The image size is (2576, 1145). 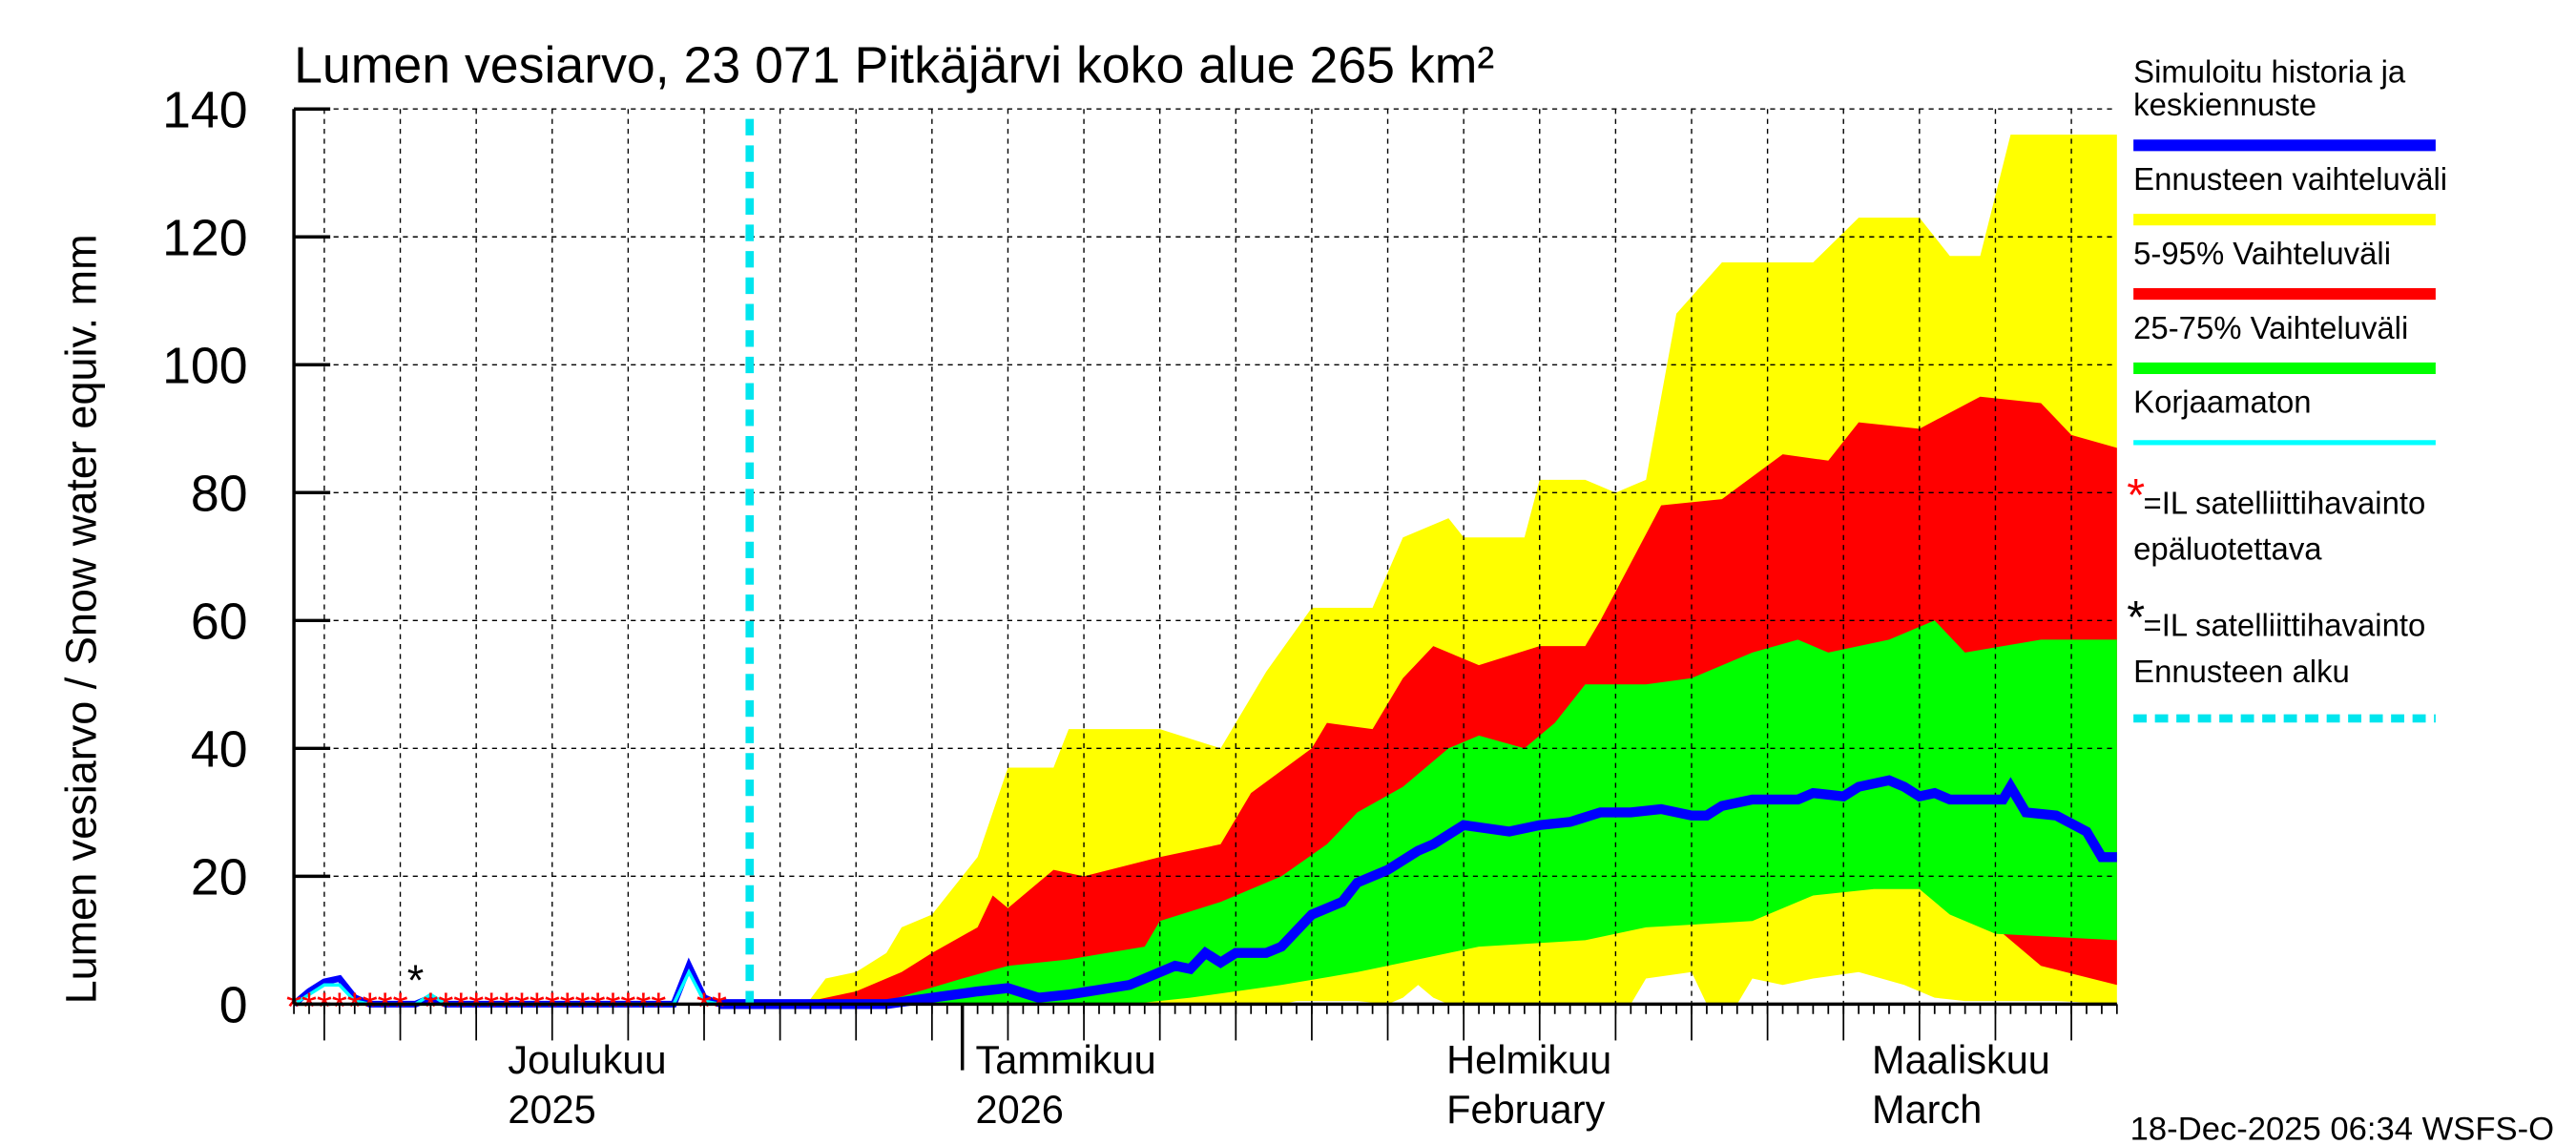 What do you see at coordinates (2262, 254) in the screenshot?
I see `legend-label: 5-95% Vaihteluväli` at bounding box center [2262, 254].